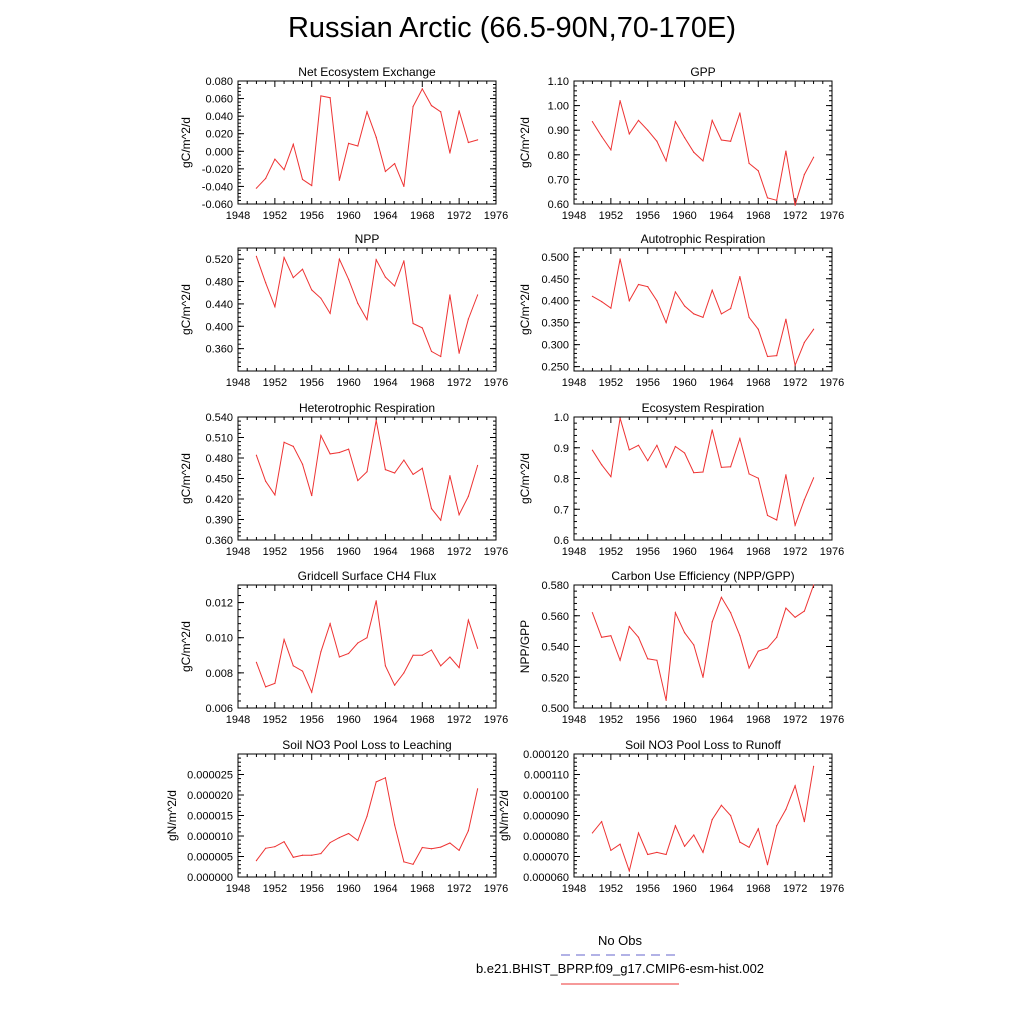  What do you see at coordinates (219, 674) in the screenshot?
I see `y-tick-label: 0.008` at bounding box center [219, 674].